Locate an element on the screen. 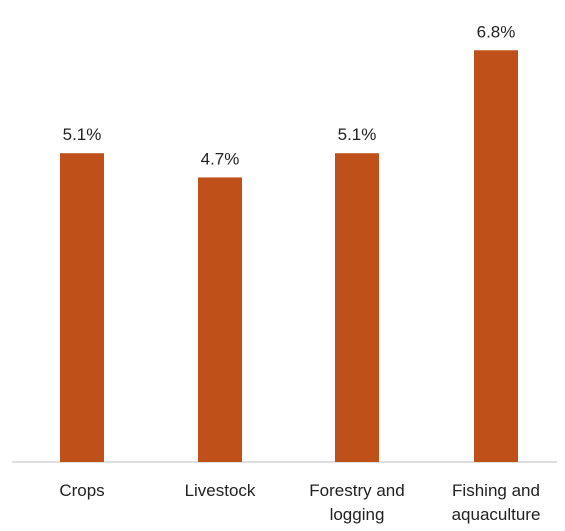 This screenshot has height=531, width=565. bar-fishing-and-aquaculture is located at coordinates (496, 256).